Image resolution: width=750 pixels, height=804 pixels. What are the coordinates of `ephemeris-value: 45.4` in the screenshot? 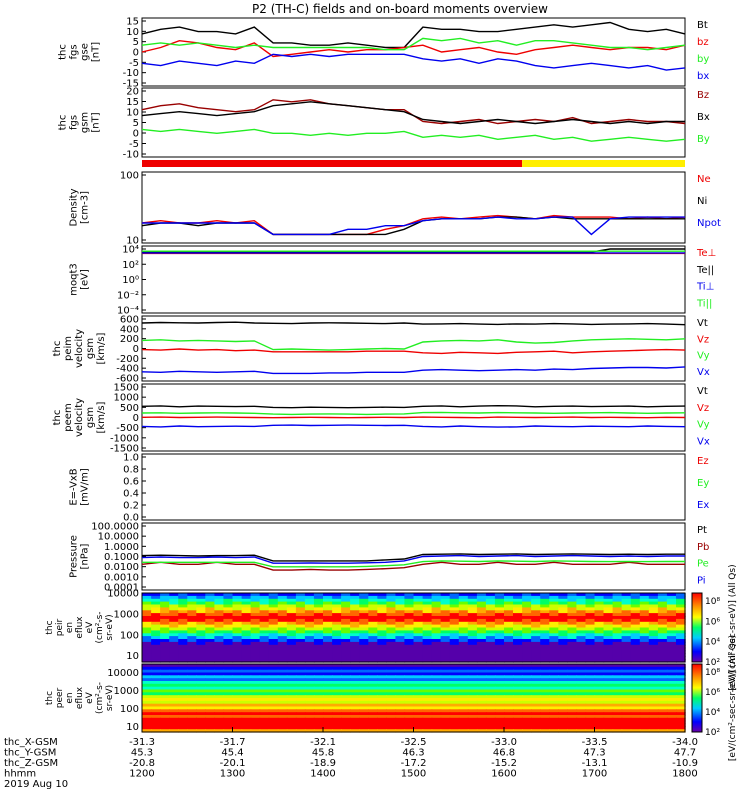 It's located at (232, 753).